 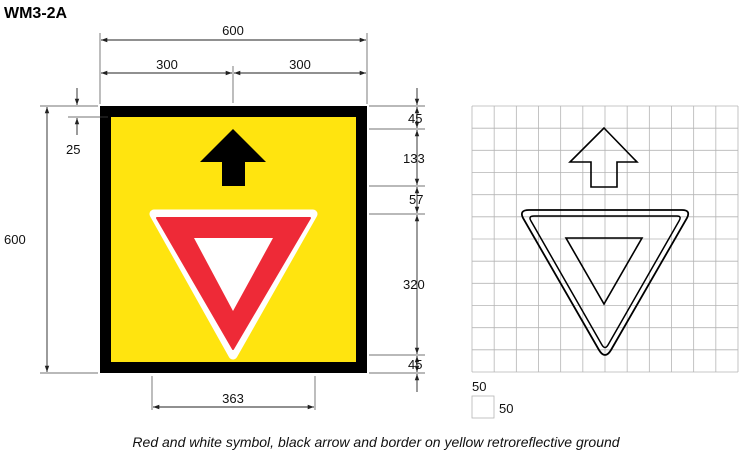 I want to click on left-dimensions: 600 25, so click(x=56, y=231).